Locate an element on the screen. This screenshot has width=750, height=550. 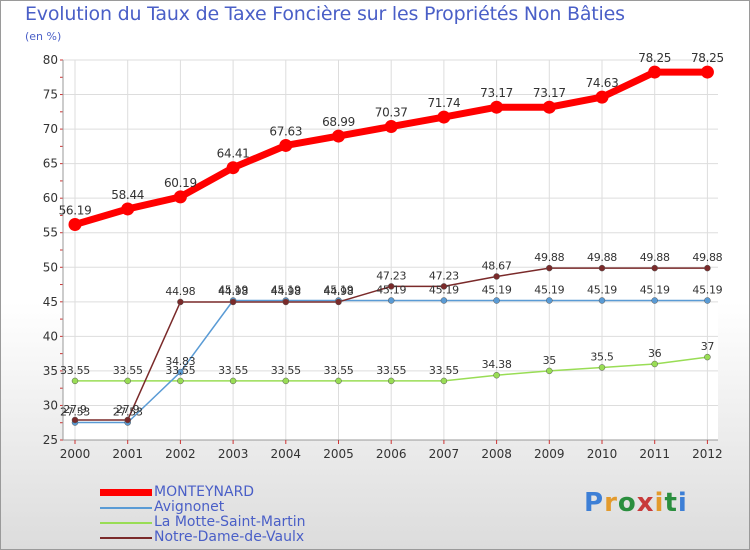
y-tick-label: 45 is located at coordinates (50, 302).